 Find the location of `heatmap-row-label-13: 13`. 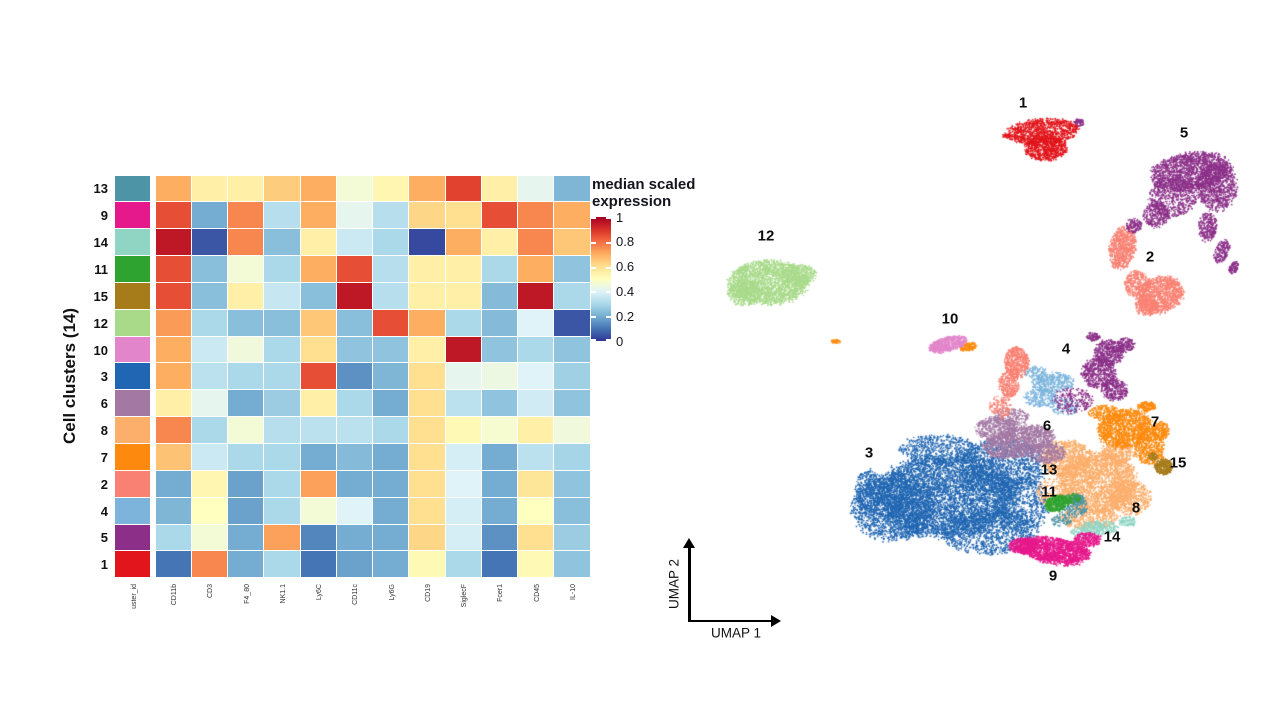

heatmap-row-label-13: 13 is located at coordinates (100, 189).